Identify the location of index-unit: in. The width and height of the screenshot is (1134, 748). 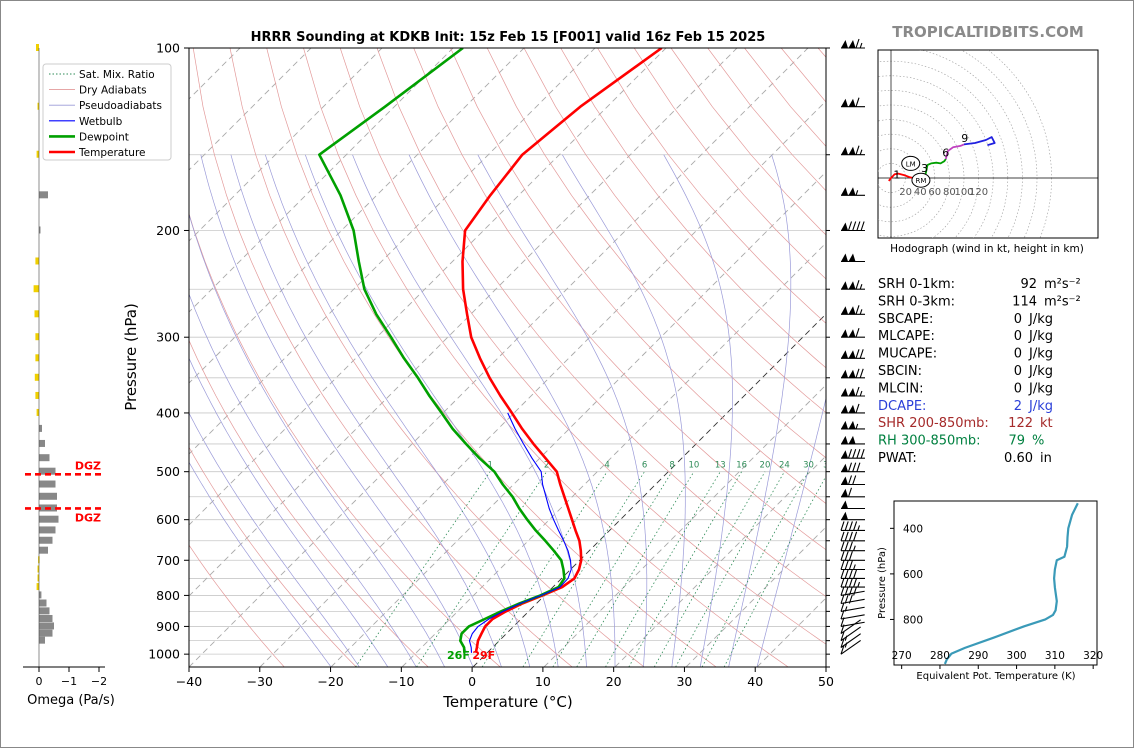
(1046, 458).